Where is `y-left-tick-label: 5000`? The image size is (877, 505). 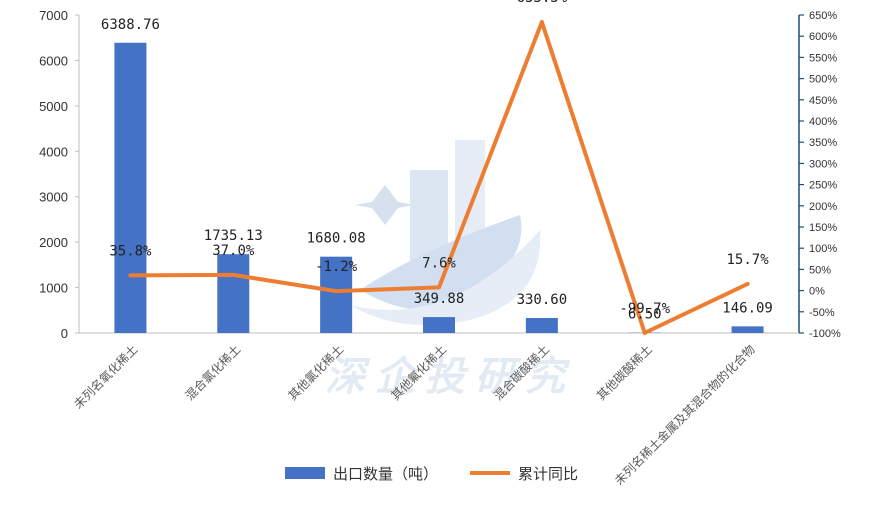 y-left-tick-label: 5000 is located at coordinates (53, 106).